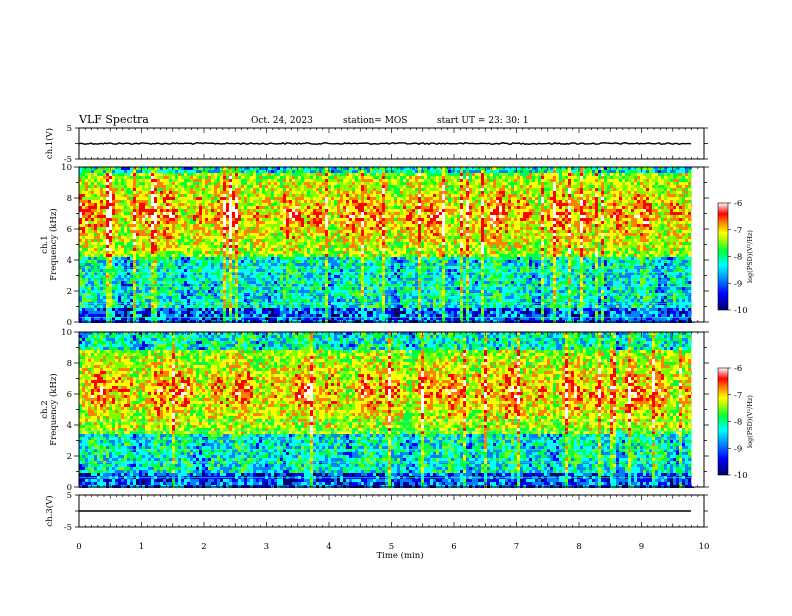 The width and height of the screenshot is (792, 616). What do you see at coordinates (483, 121) in the screenshot?
I see `header-start-time: start UT = 23: 30: 1` at bounding box center [483, 121].